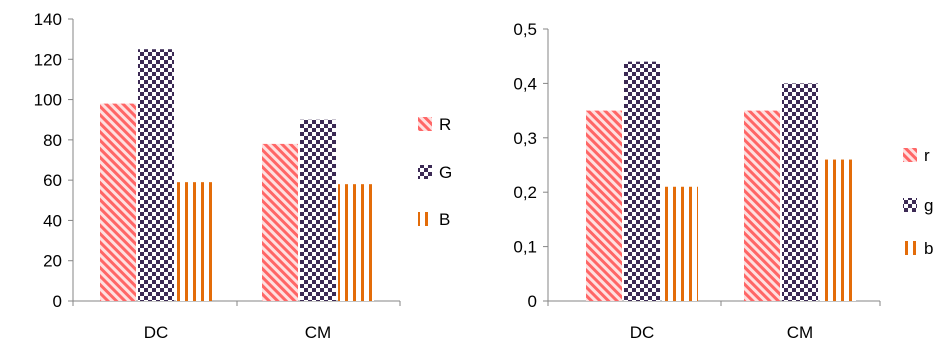 The height and width of the screenshot is (347, 939). I want to click on bar-B-CM, so click(356, 242).